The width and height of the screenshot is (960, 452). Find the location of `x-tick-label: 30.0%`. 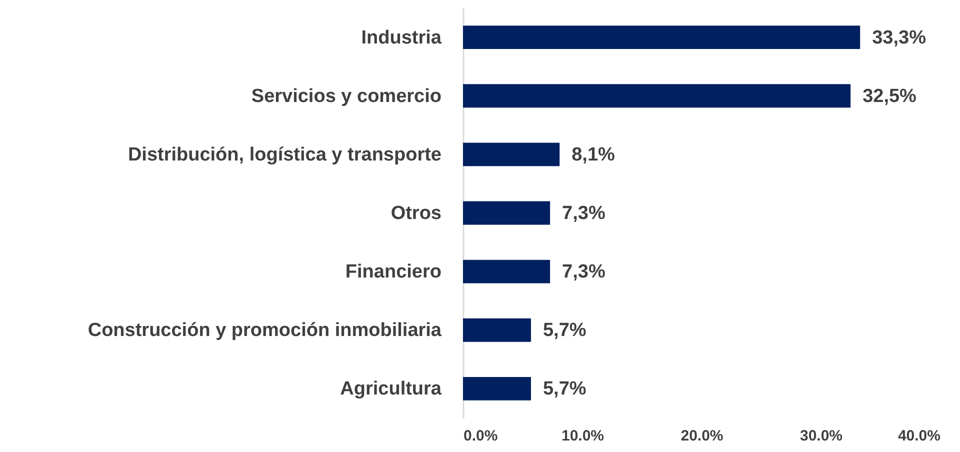

x-tick-label: 30.0% is located at coordinates (821, 436).